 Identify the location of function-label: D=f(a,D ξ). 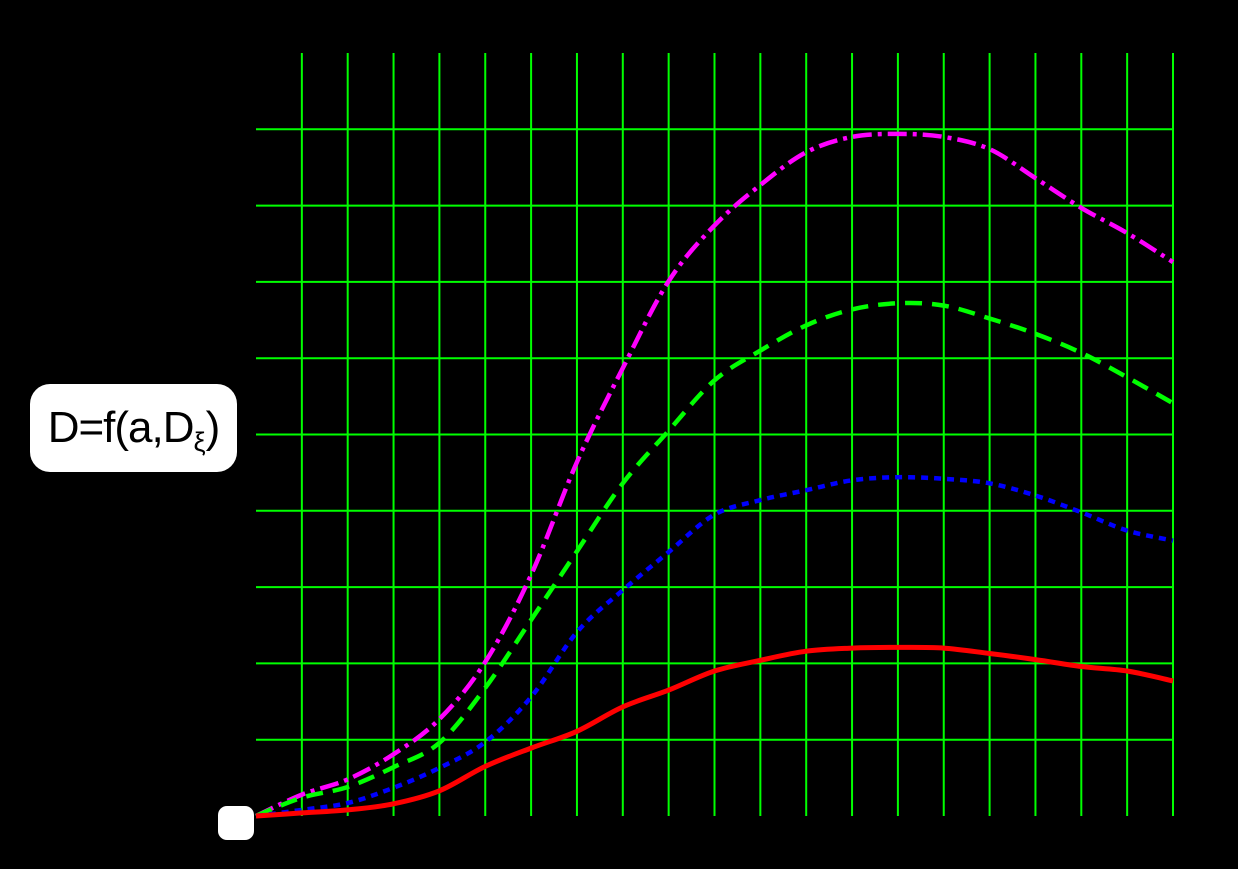
(133, 428).